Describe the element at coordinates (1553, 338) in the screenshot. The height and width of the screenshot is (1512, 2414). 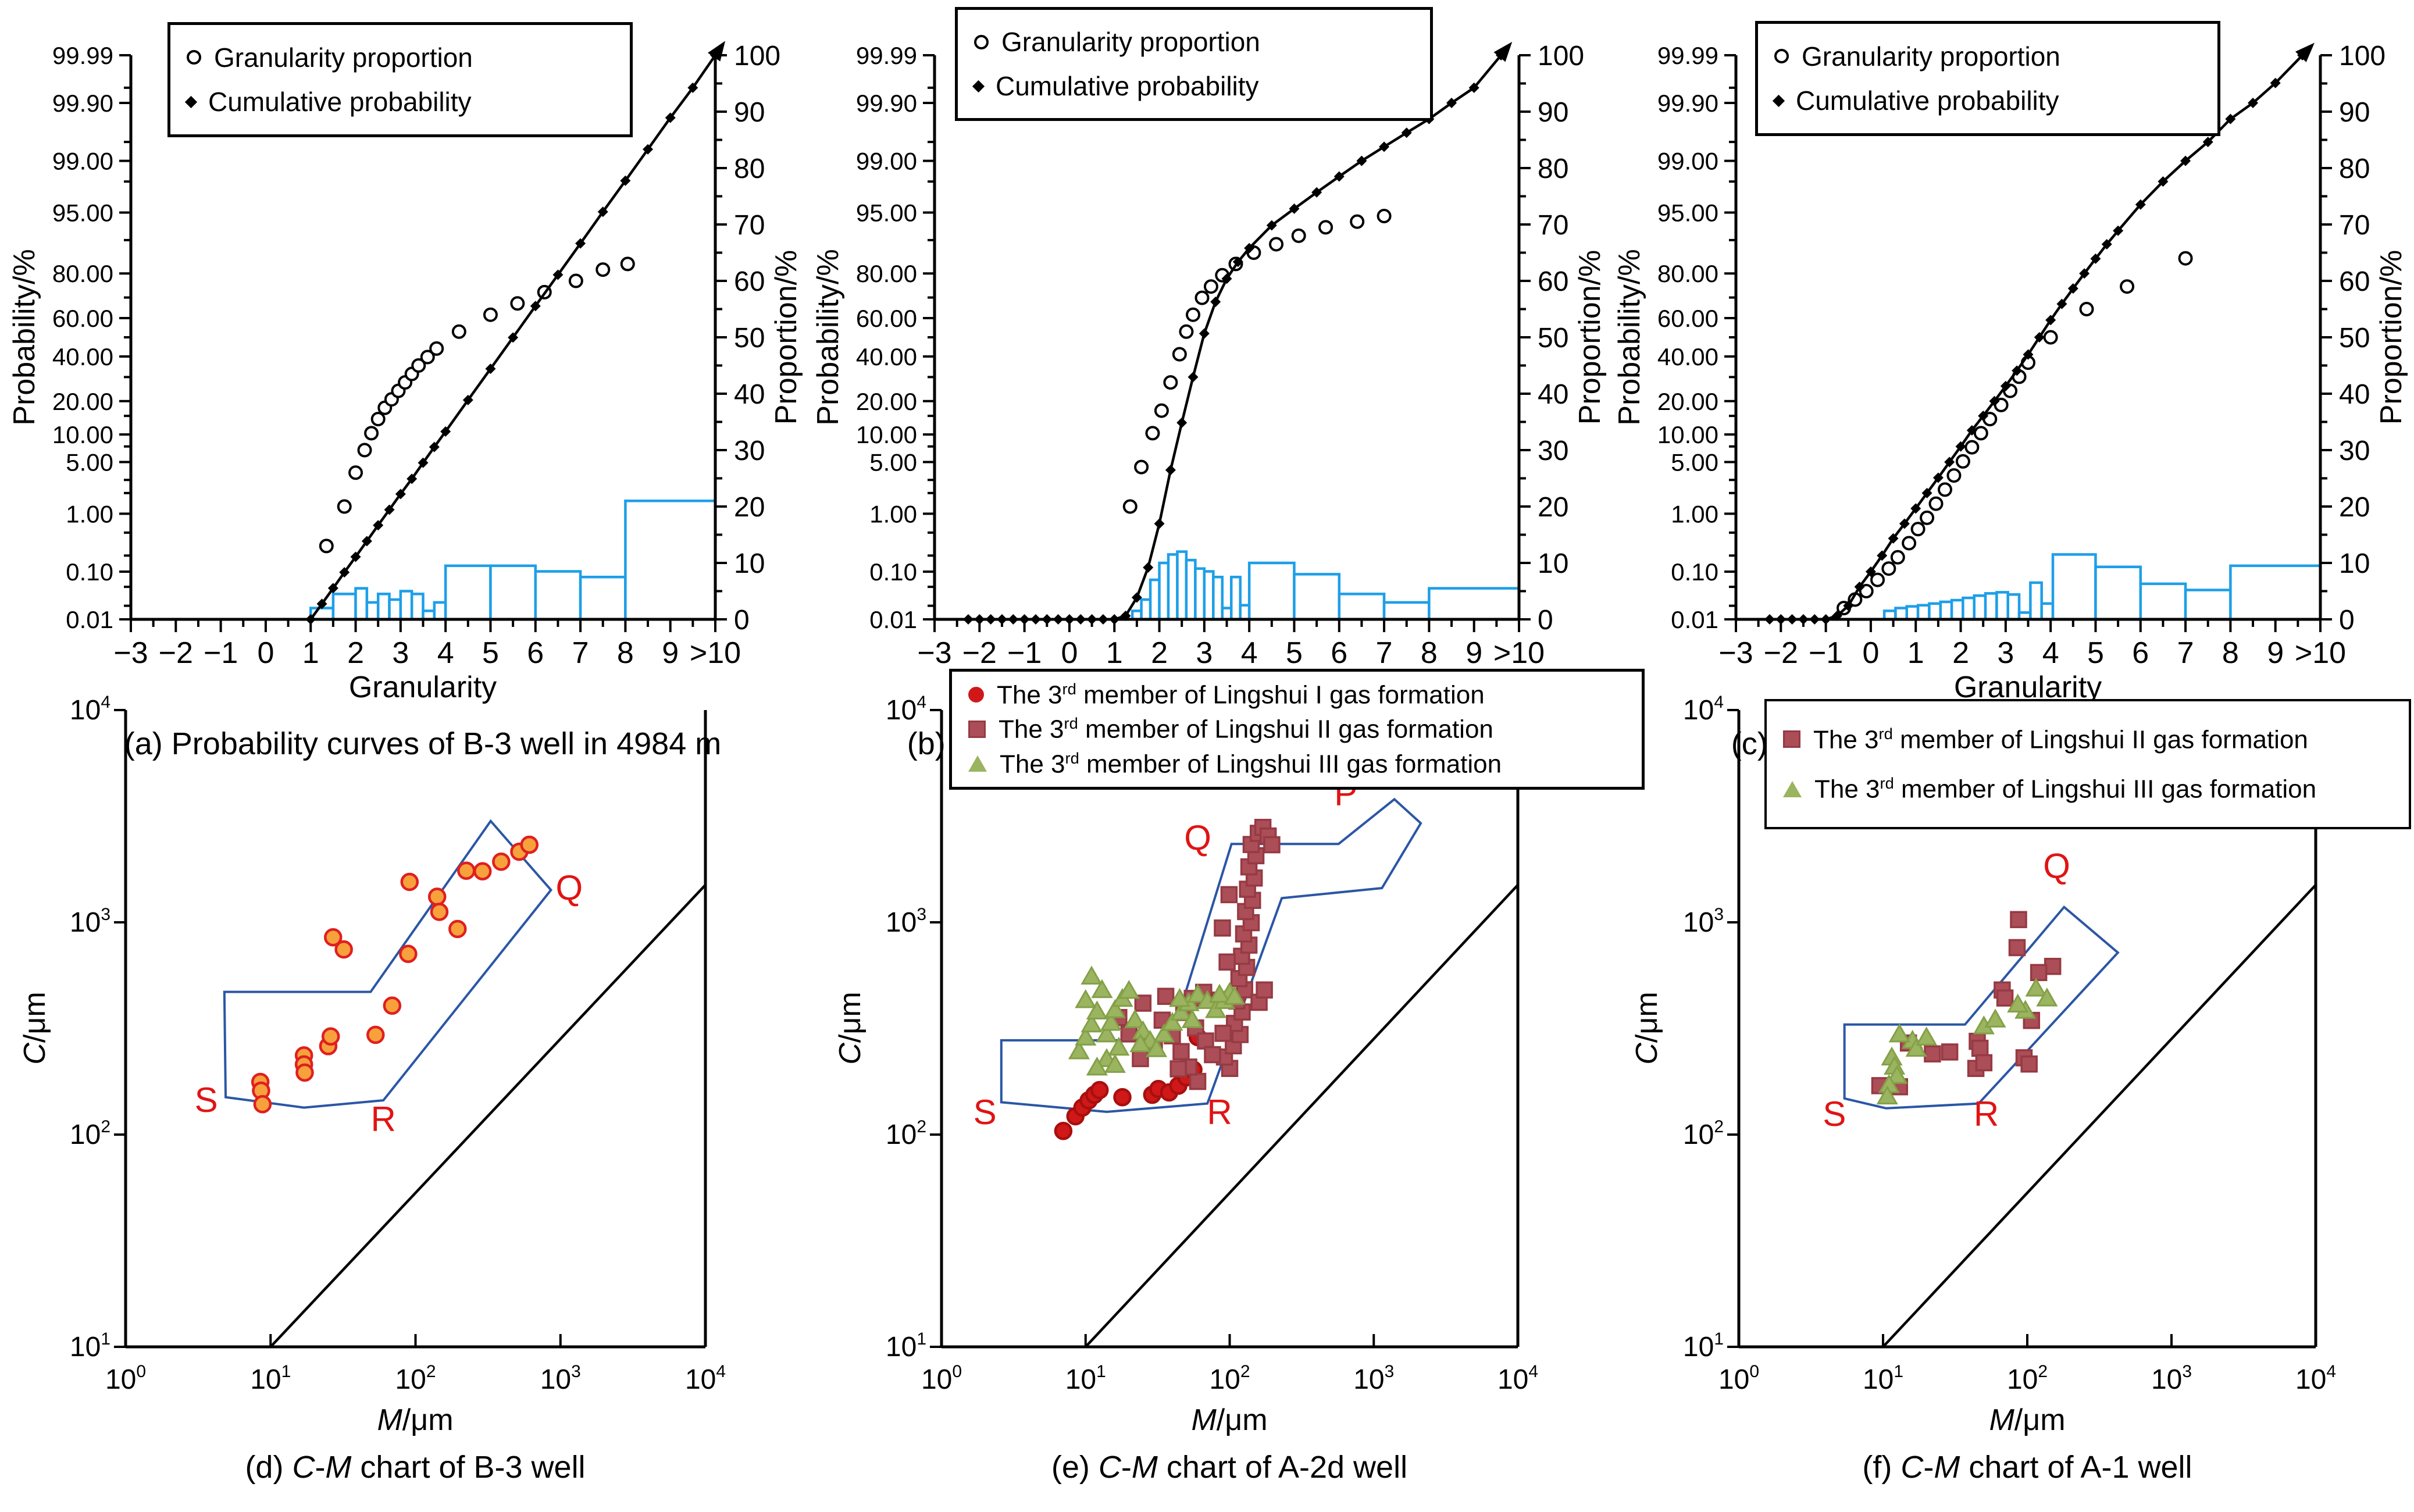
I see `svg-text: 50` at that location.